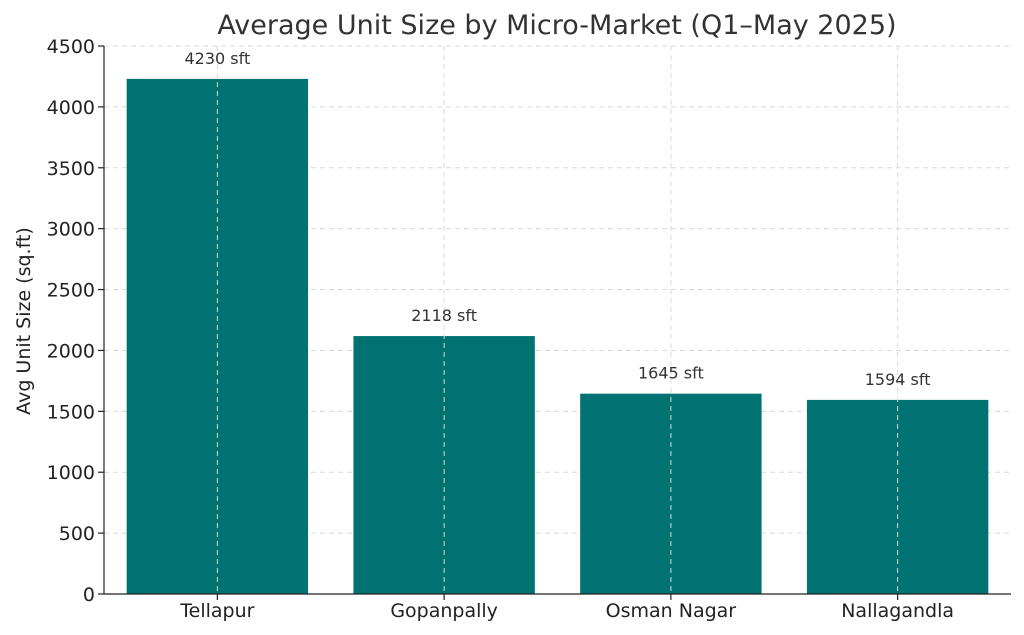 Image resolution: width=1024 pixels, height=635 pixels. I want to click on y-tick-label: 1500, so click(71, 412).